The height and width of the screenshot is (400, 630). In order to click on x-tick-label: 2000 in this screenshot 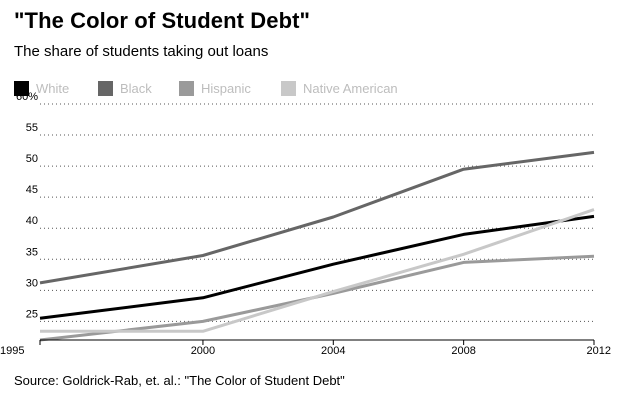, I will do `click(203, 351)`.